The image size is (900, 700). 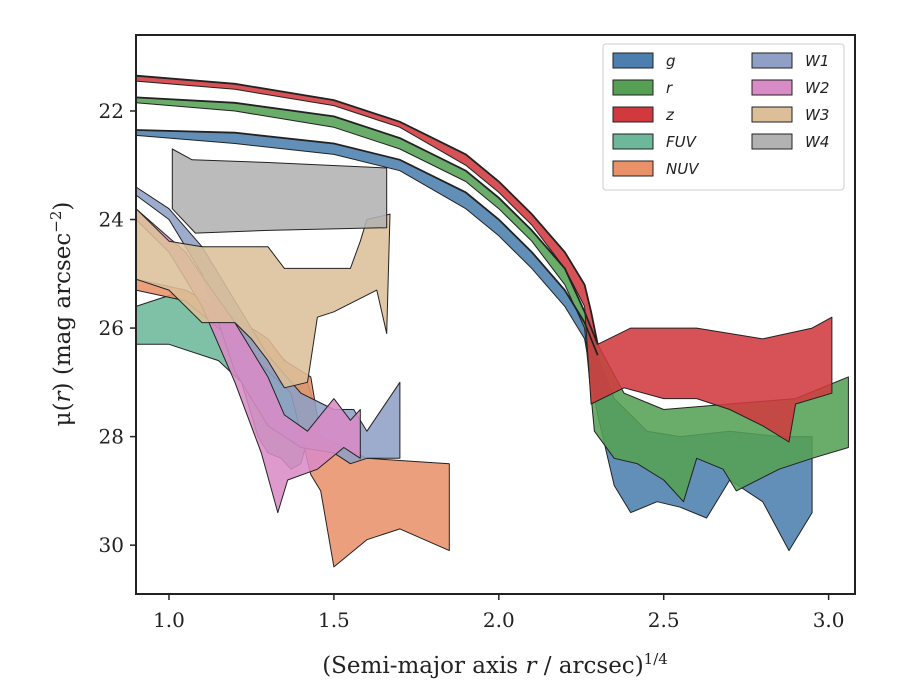 I want to click on legend-label-W1: W1, so click(x=817, y=61).